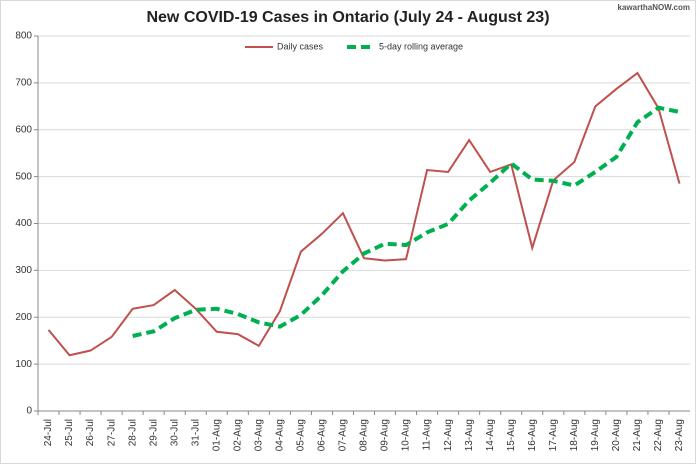  Describe the element at coordinates (23, 223) in the screenshot. I see `y-tick-label: 400` at that location.